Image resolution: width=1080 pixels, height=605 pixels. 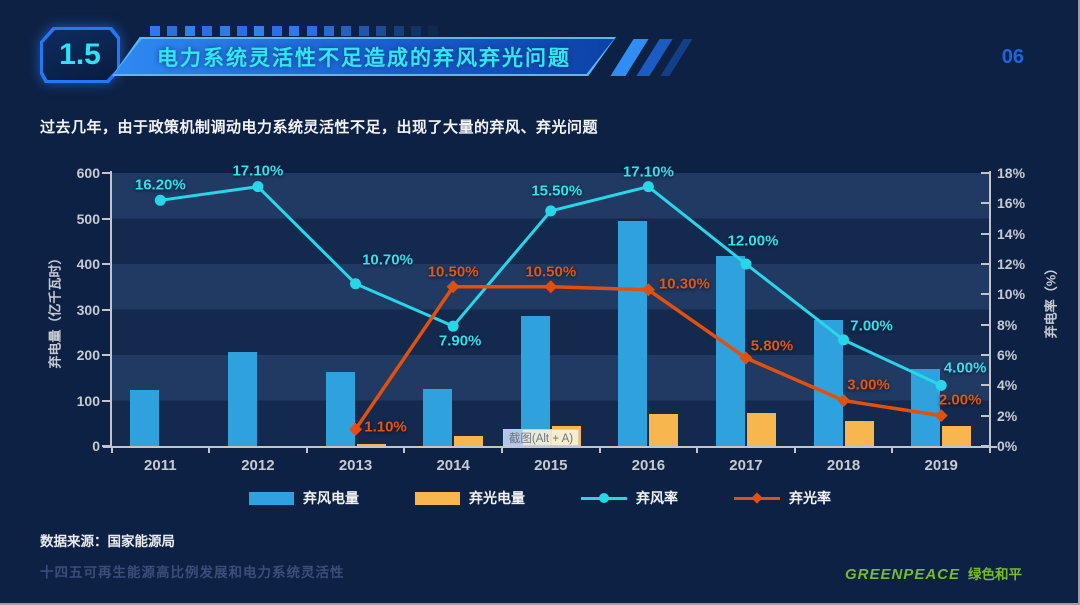 I want to click on page-number: 06, so click(x=1012, y=57).